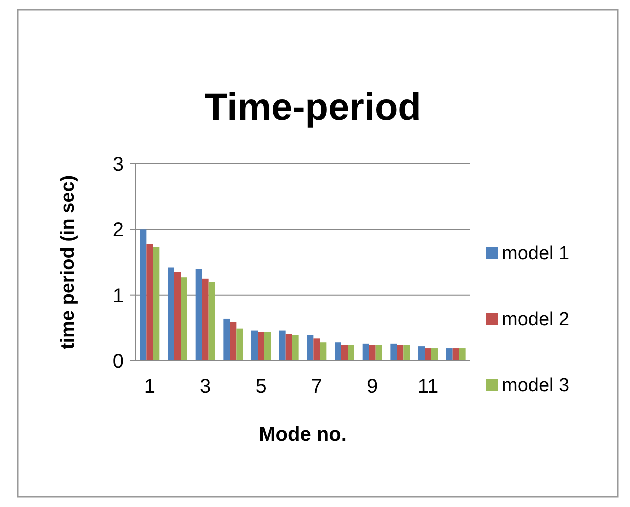  Describe the element at coordinates (261, 387) in the screenshot. I see `x-tick-label: 5` at that location.